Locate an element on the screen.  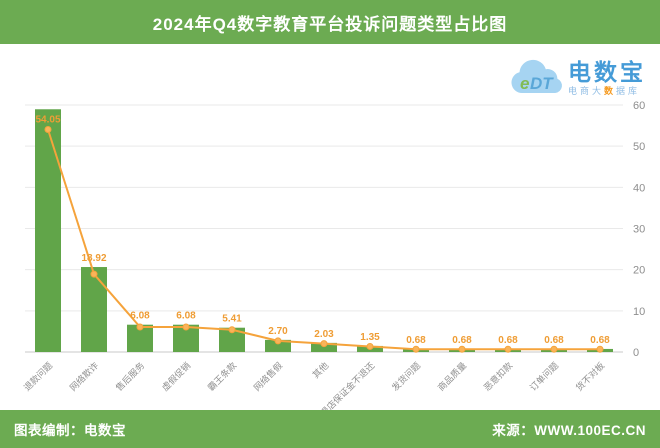
x-axis-label: 网络售假 is located at coordinates (267, 376).